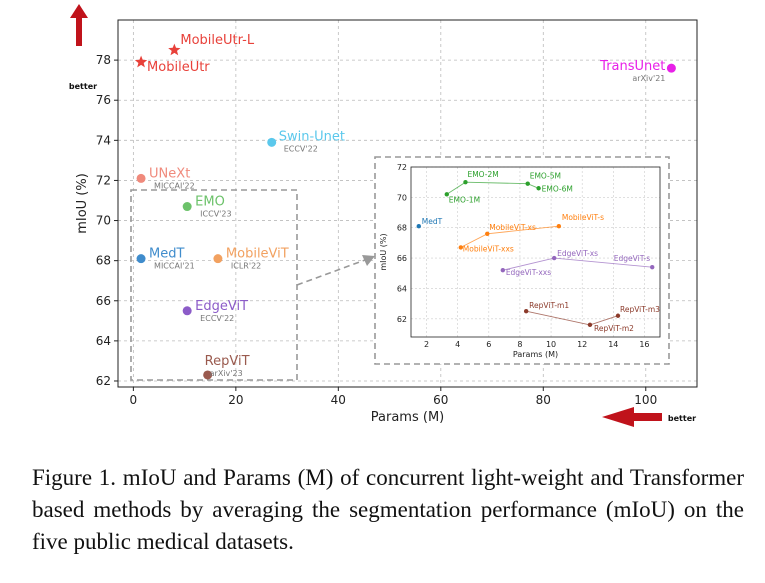  Describe the element at coordinates (402, 258) in the screenshot. I see `inset-y-tick-label: 66` at that location.